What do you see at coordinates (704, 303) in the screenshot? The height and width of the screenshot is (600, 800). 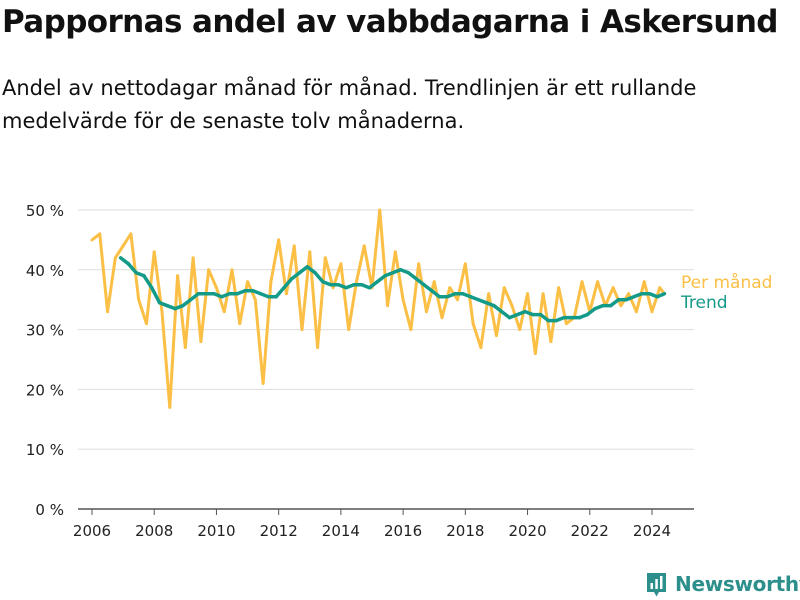 I see `legend-label-trend: Trend` at bounding box center [704, 303].